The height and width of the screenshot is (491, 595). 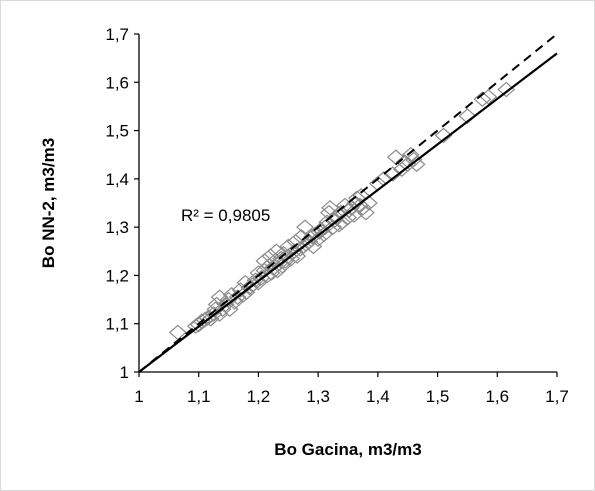 I want to click on x-tick-label: 1,3, so click(x=318, y=396).